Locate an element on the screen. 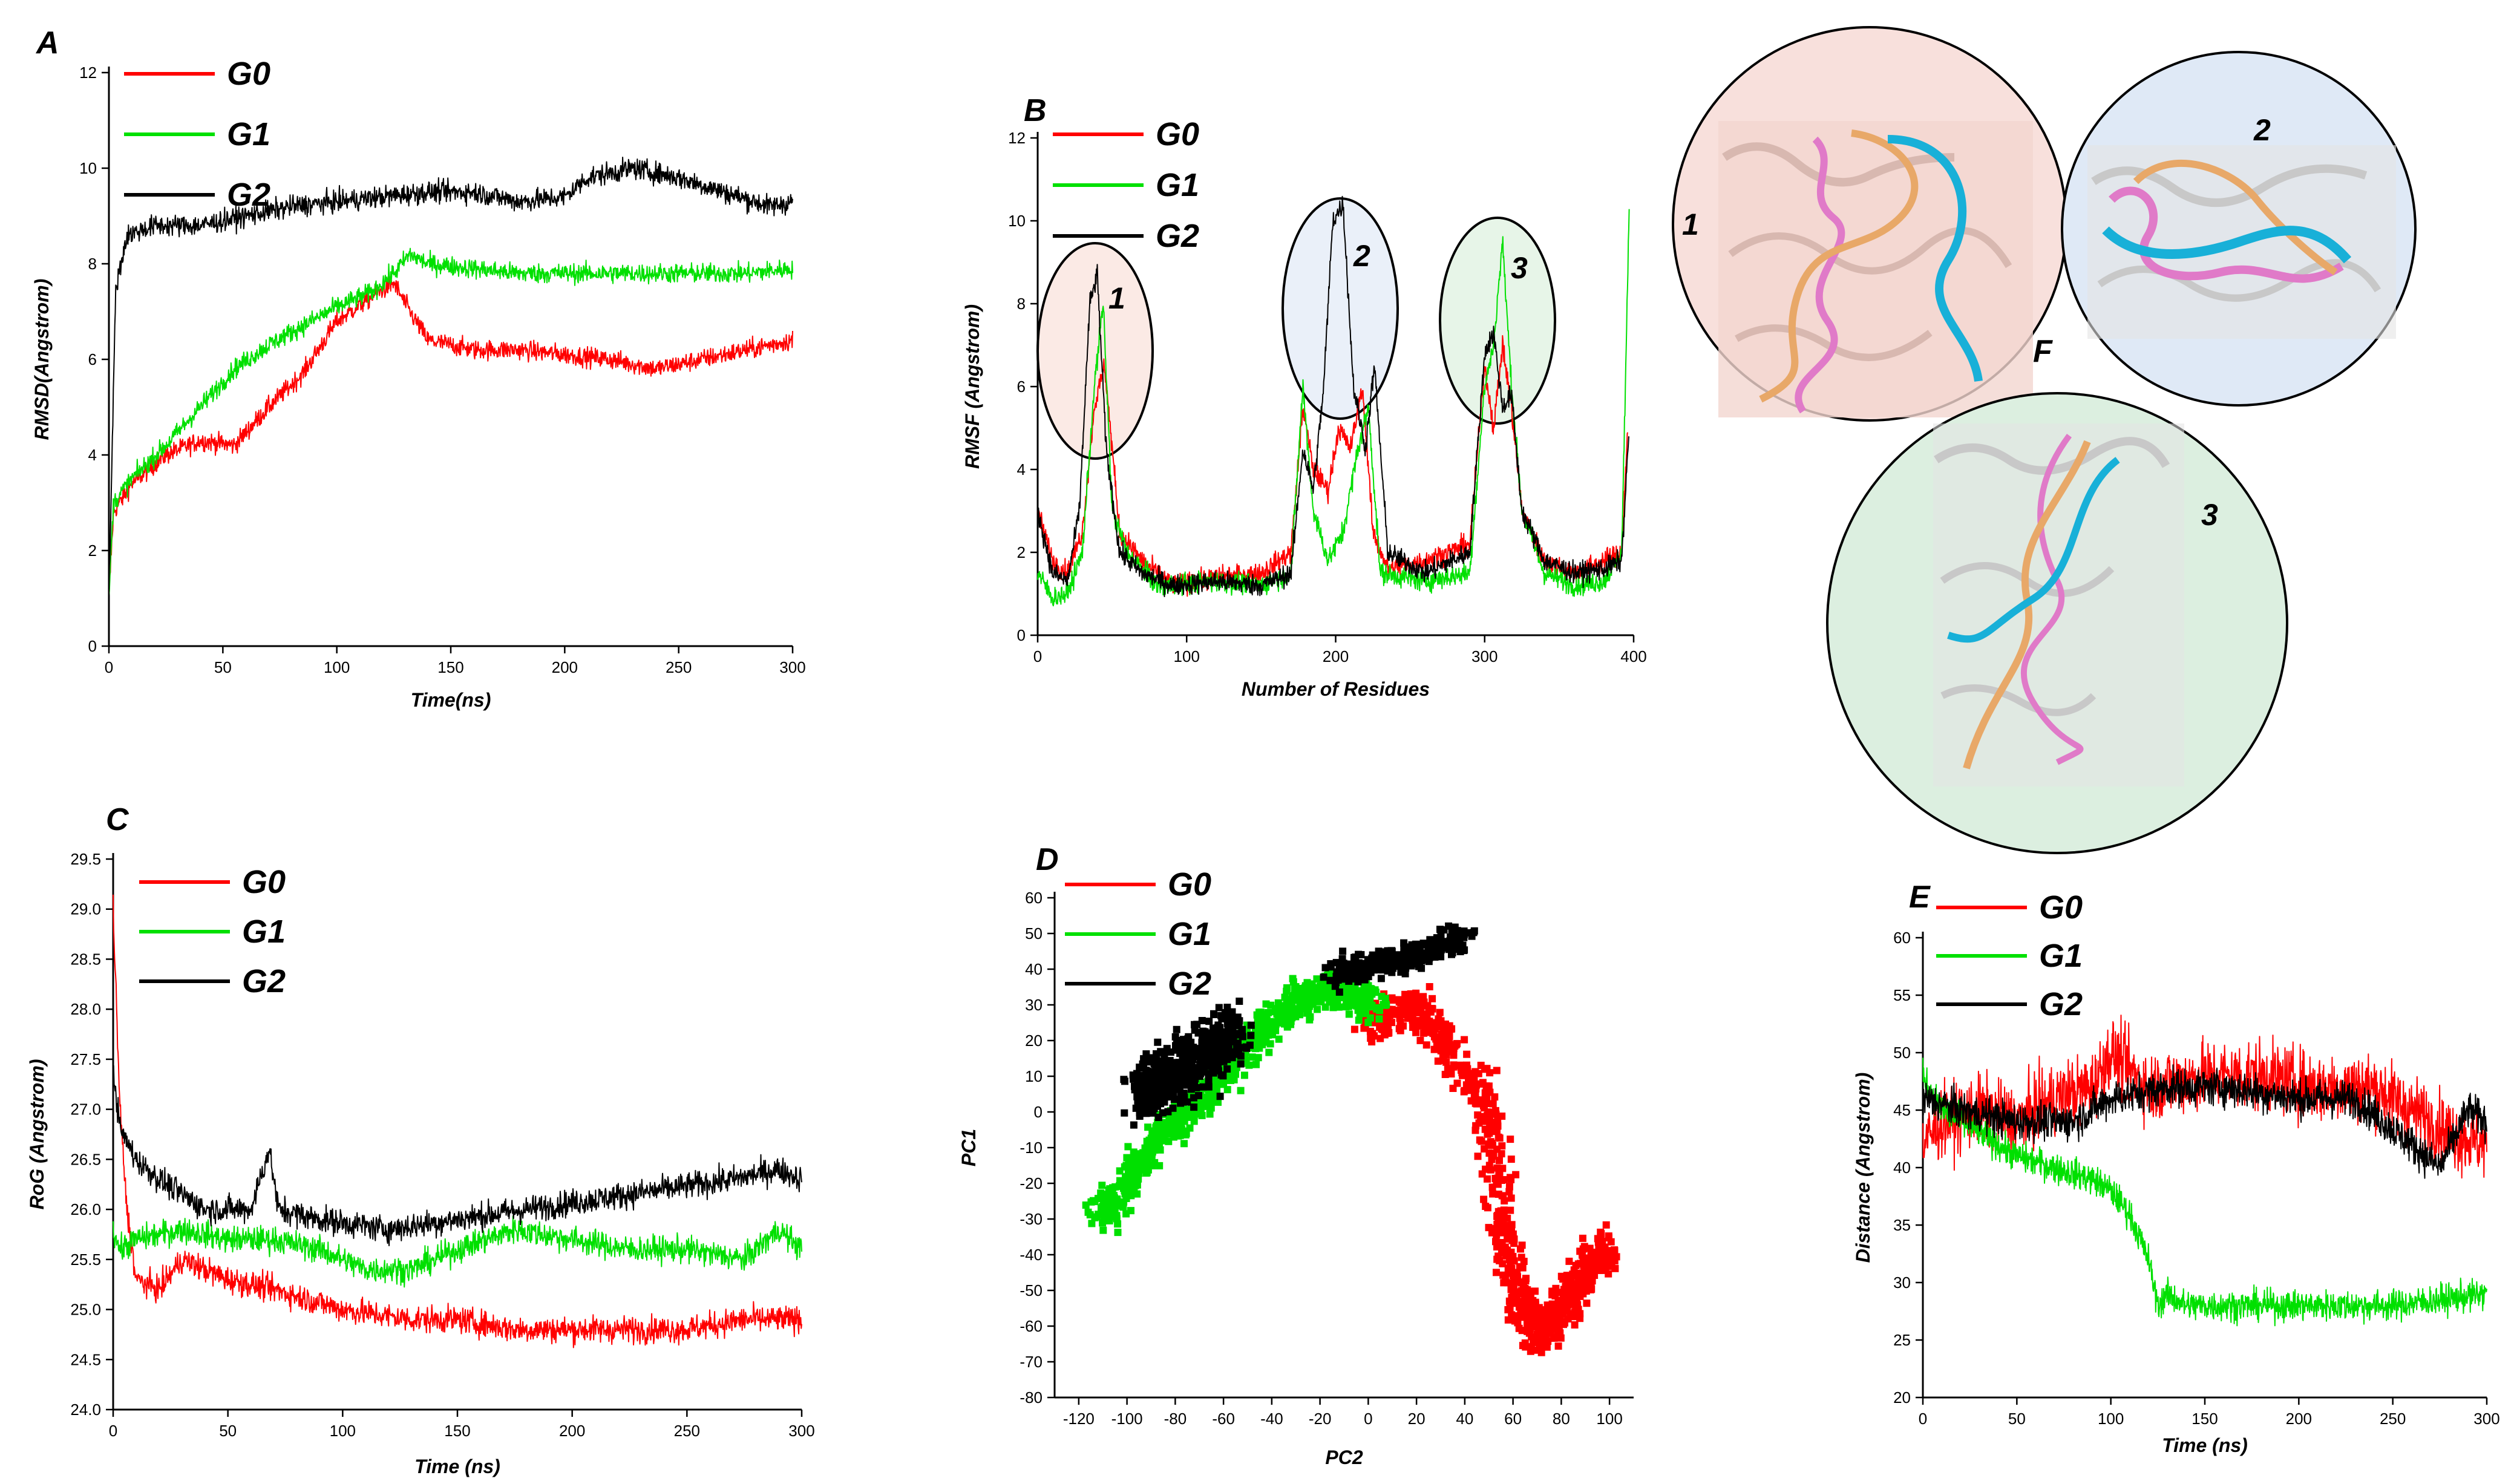 This screenshot has width=2514, height=1484. y-tick-label: 29.0 is located at coordinates (86, 909).